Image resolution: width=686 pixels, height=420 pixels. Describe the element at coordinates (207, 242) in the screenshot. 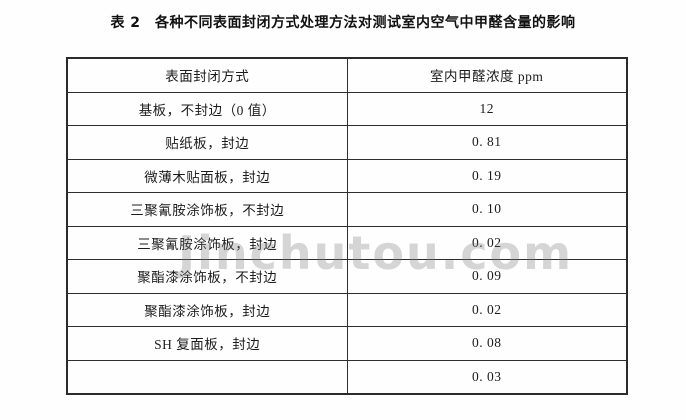

I see `cell-method: 三聚氰胺涂饰板，封边` at that location.